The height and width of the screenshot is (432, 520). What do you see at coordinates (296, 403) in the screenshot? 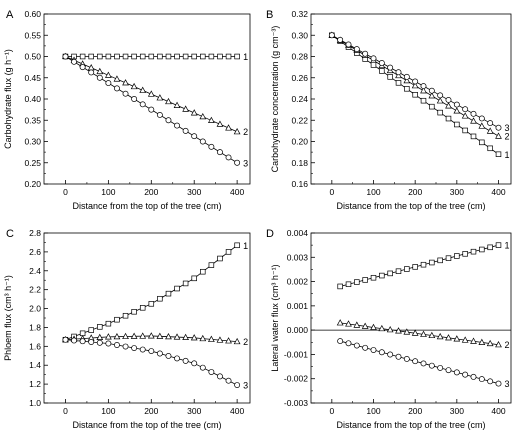
I see `y-tick-label: -0.003` at bounding box center [296, 403].